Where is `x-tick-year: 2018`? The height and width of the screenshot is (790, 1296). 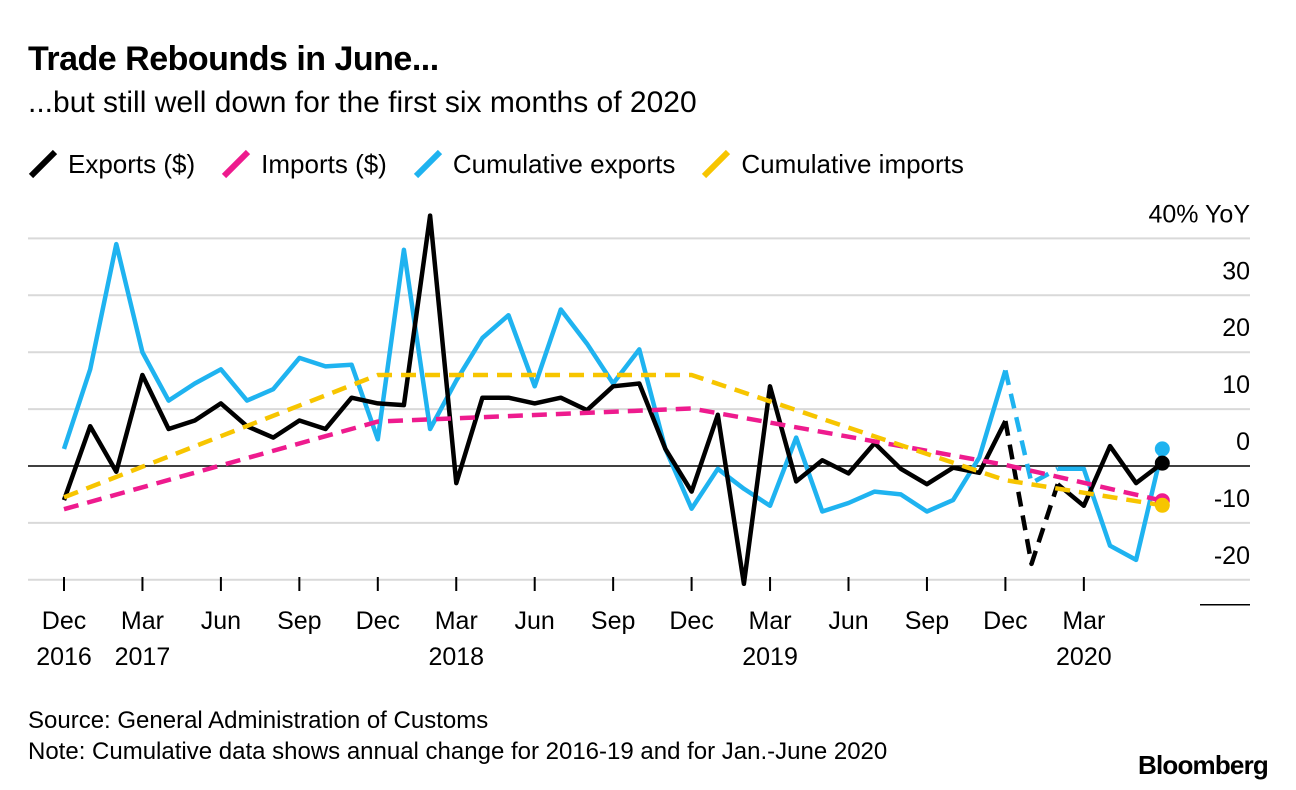 x-tick-year: 2018 is located at coordinates (456, 657).